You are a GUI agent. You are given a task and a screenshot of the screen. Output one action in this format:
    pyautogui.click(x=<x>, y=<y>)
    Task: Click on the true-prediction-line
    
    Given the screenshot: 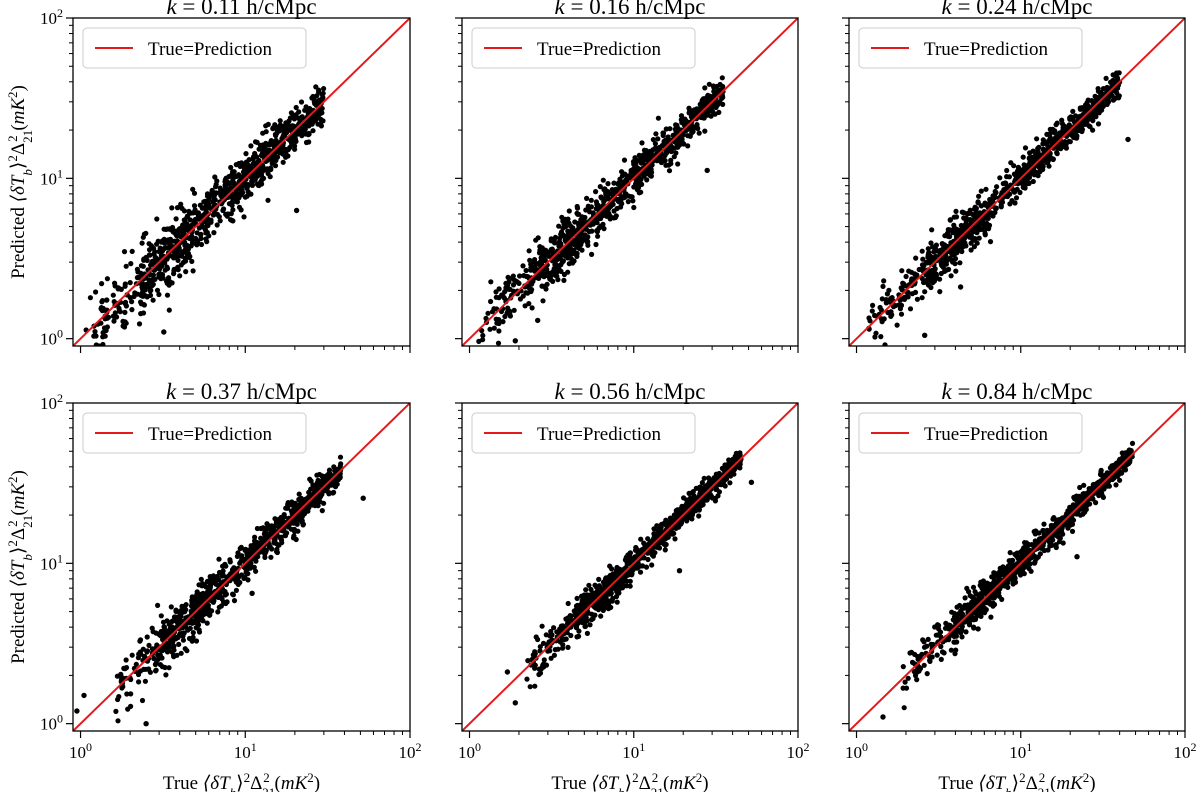 What is the action you would take?
    pyautogui.click(x=1017, y=182)
    